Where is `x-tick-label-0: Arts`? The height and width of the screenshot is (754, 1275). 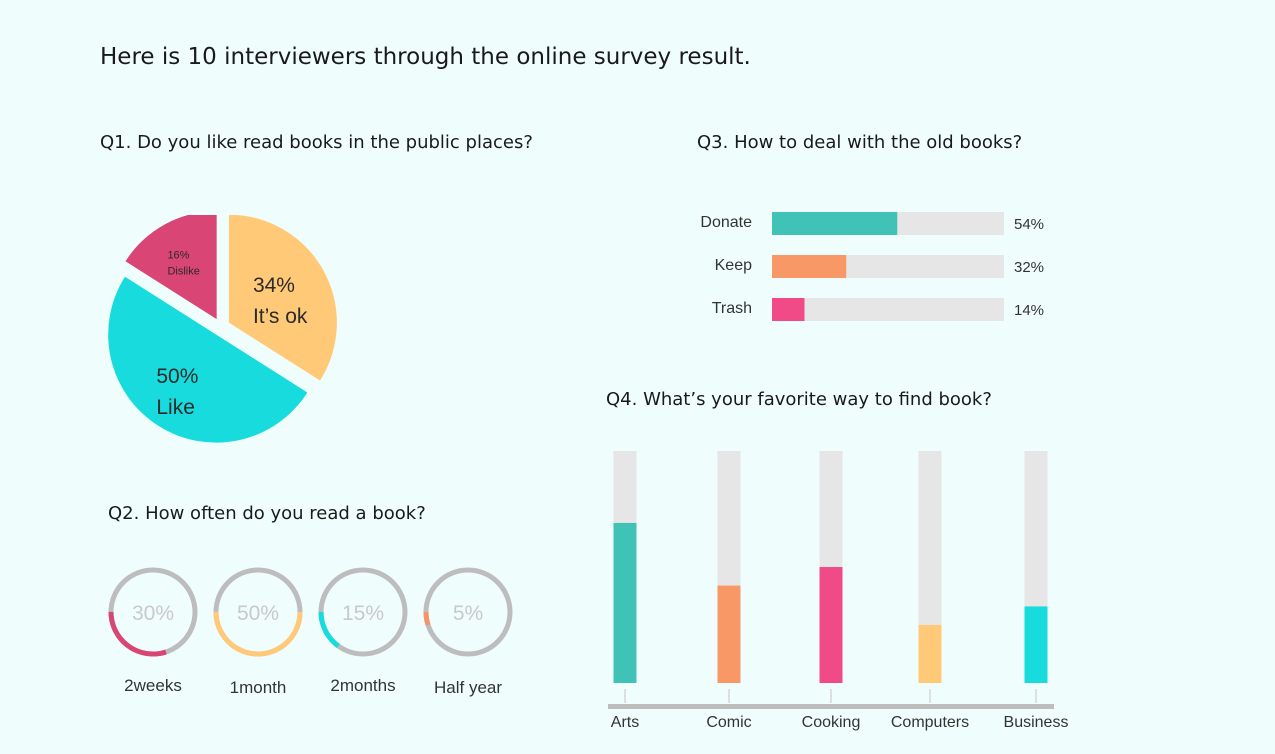 x-tick-label-0: Arts is located at coordinates (625, 722).